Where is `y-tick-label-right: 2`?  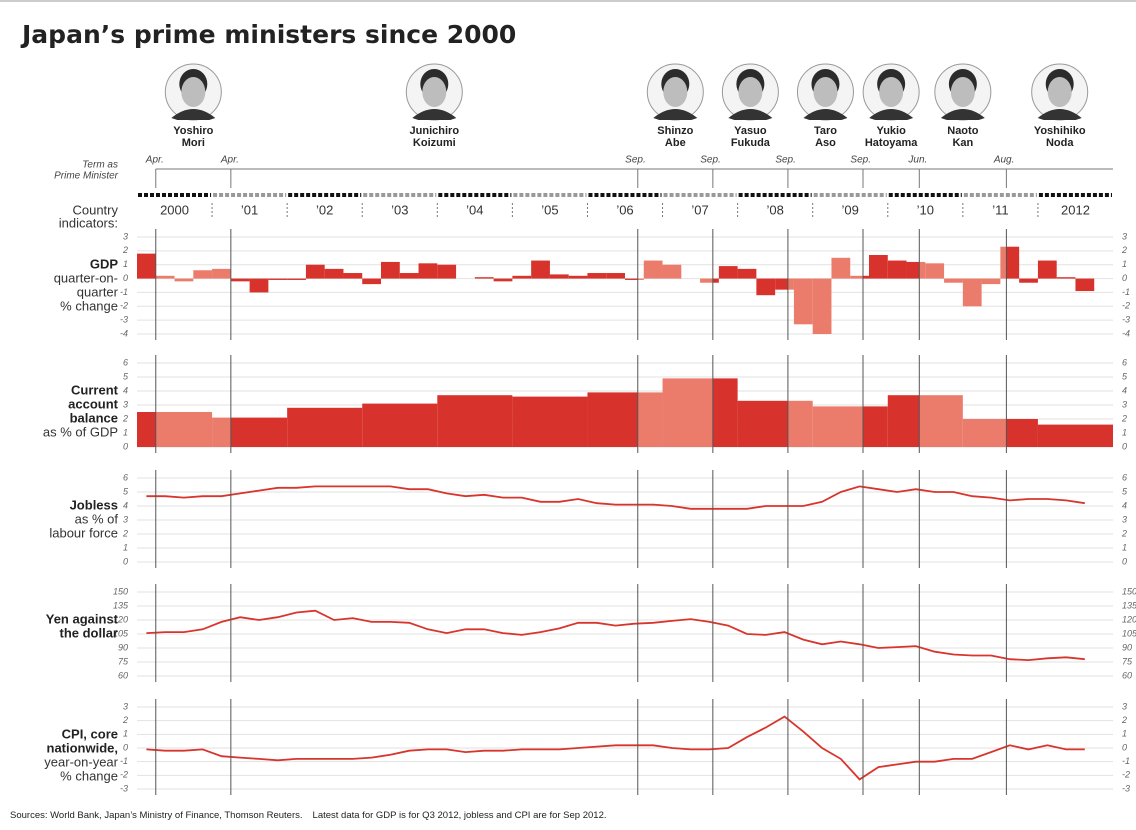
y-tick-label-right: 2 is located at coordinates (1124, 720).